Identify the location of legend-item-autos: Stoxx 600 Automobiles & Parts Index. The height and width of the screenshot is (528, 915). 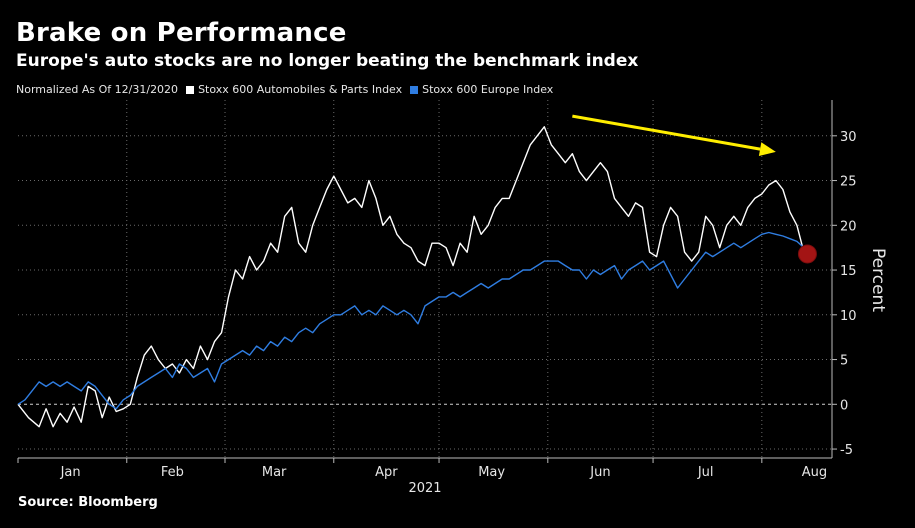
(294, 89).